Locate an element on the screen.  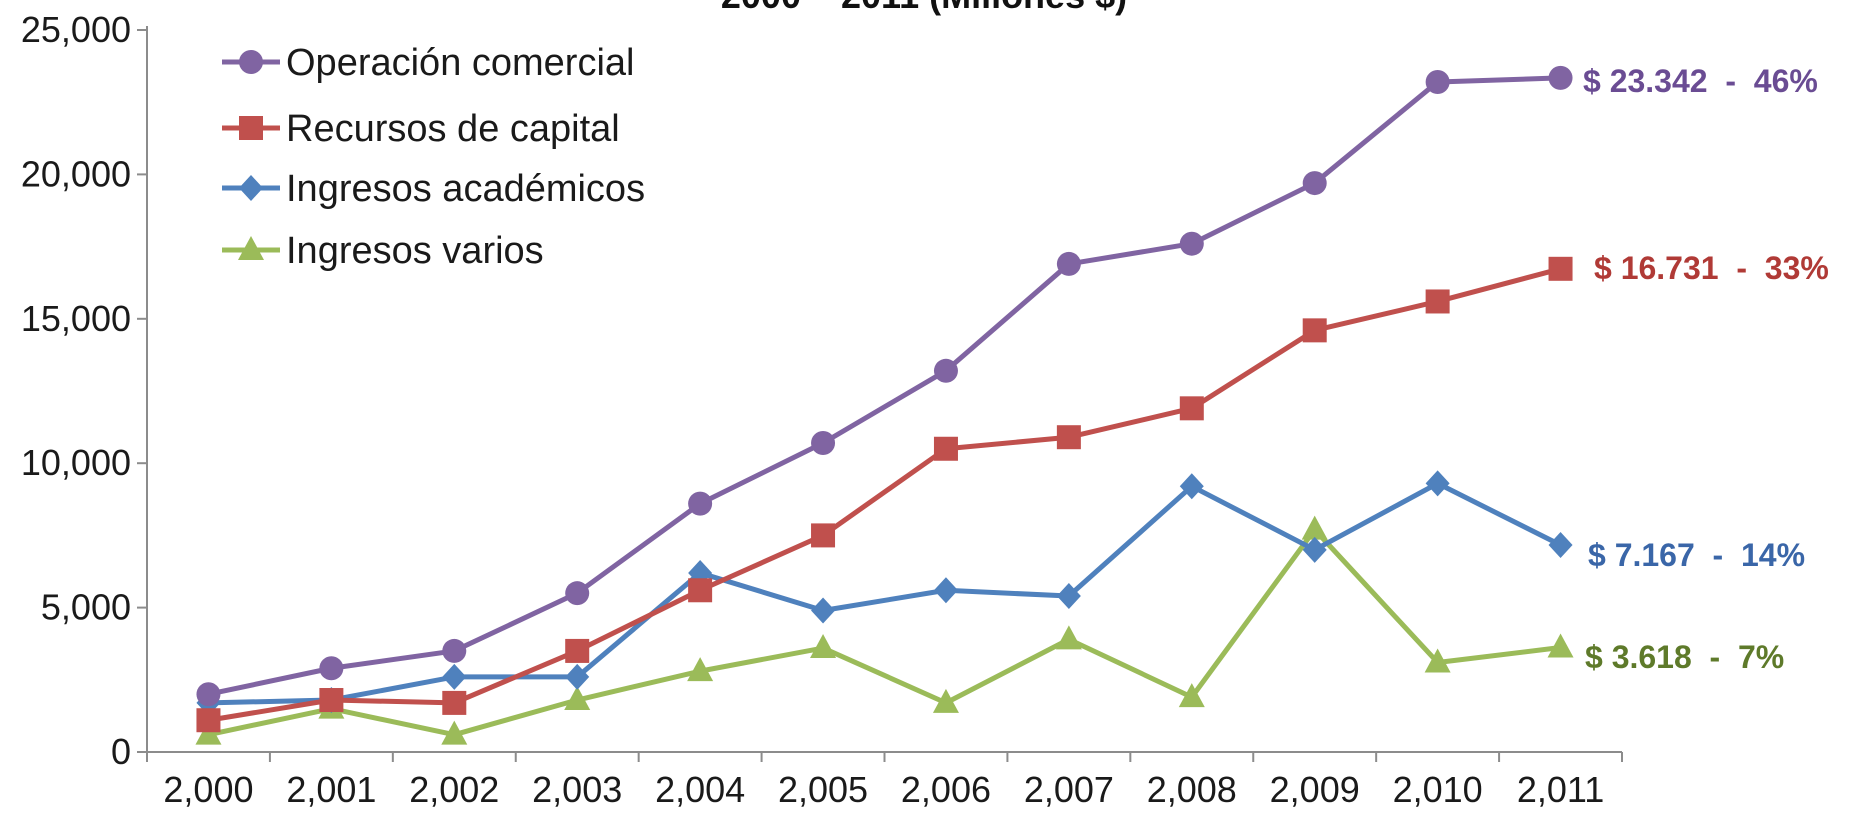
x-tick-label: 2,005 is located at coordinates (823, 789).